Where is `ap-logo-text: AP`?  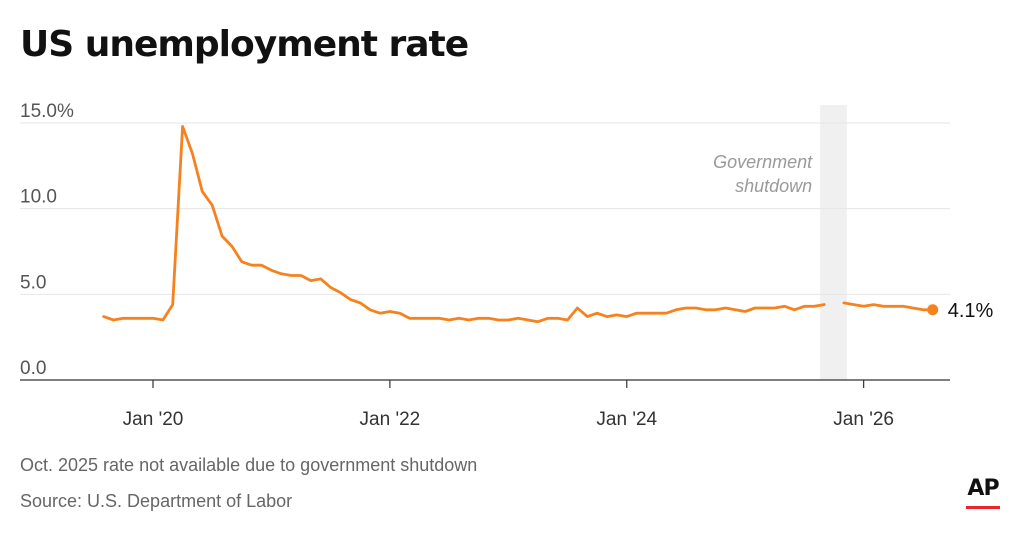 ap-logo-text: AP is located at coordinates (983, 488).